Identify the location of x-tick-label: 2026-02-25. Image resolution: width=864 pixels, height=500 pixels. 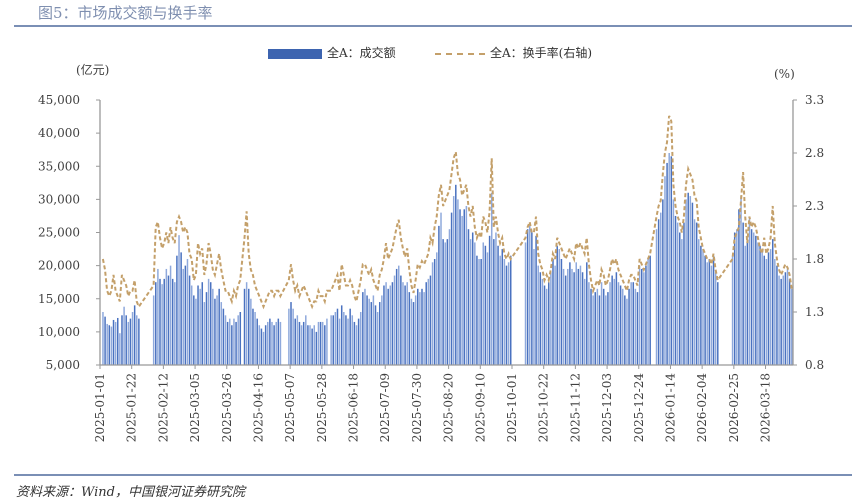
(734, 407).